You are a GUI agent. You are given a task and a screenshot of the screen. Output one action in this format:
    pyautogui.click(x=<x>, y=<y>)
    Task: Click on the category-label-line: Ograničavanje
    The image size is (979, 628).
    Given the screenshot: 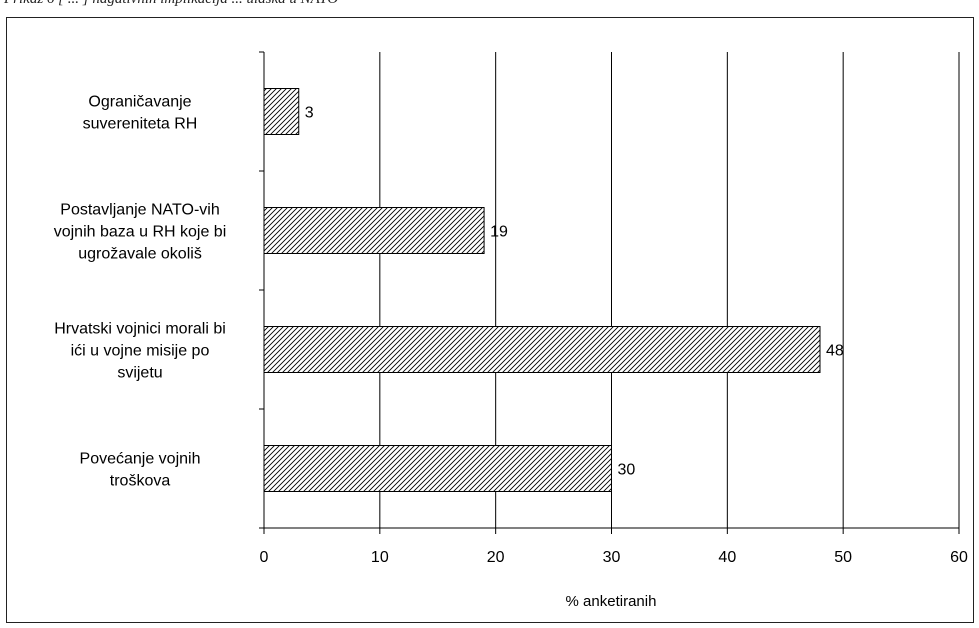 What is the action you would take?
    pyautogui.click(x=139, y=102)
    